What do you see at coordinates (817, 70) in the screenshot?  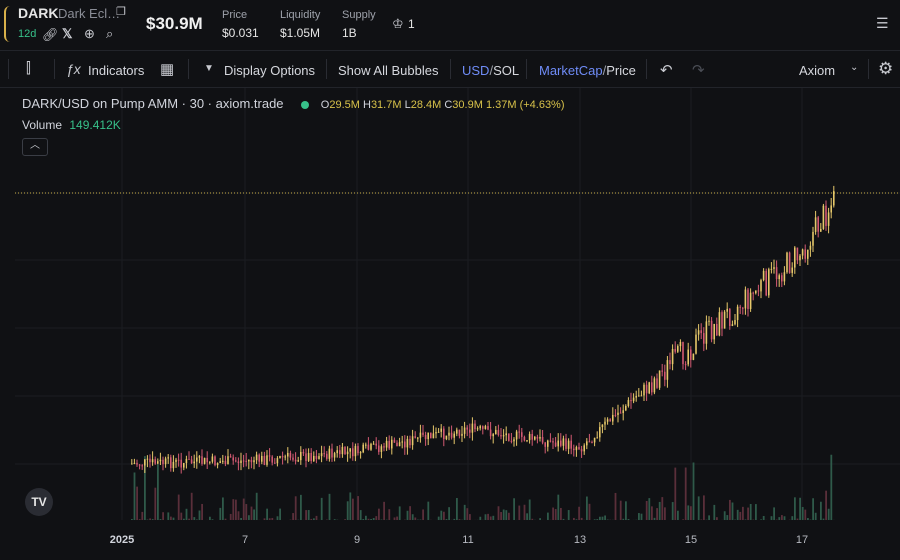 I see `source-select: Axiom` at bounding box center [817, 70].